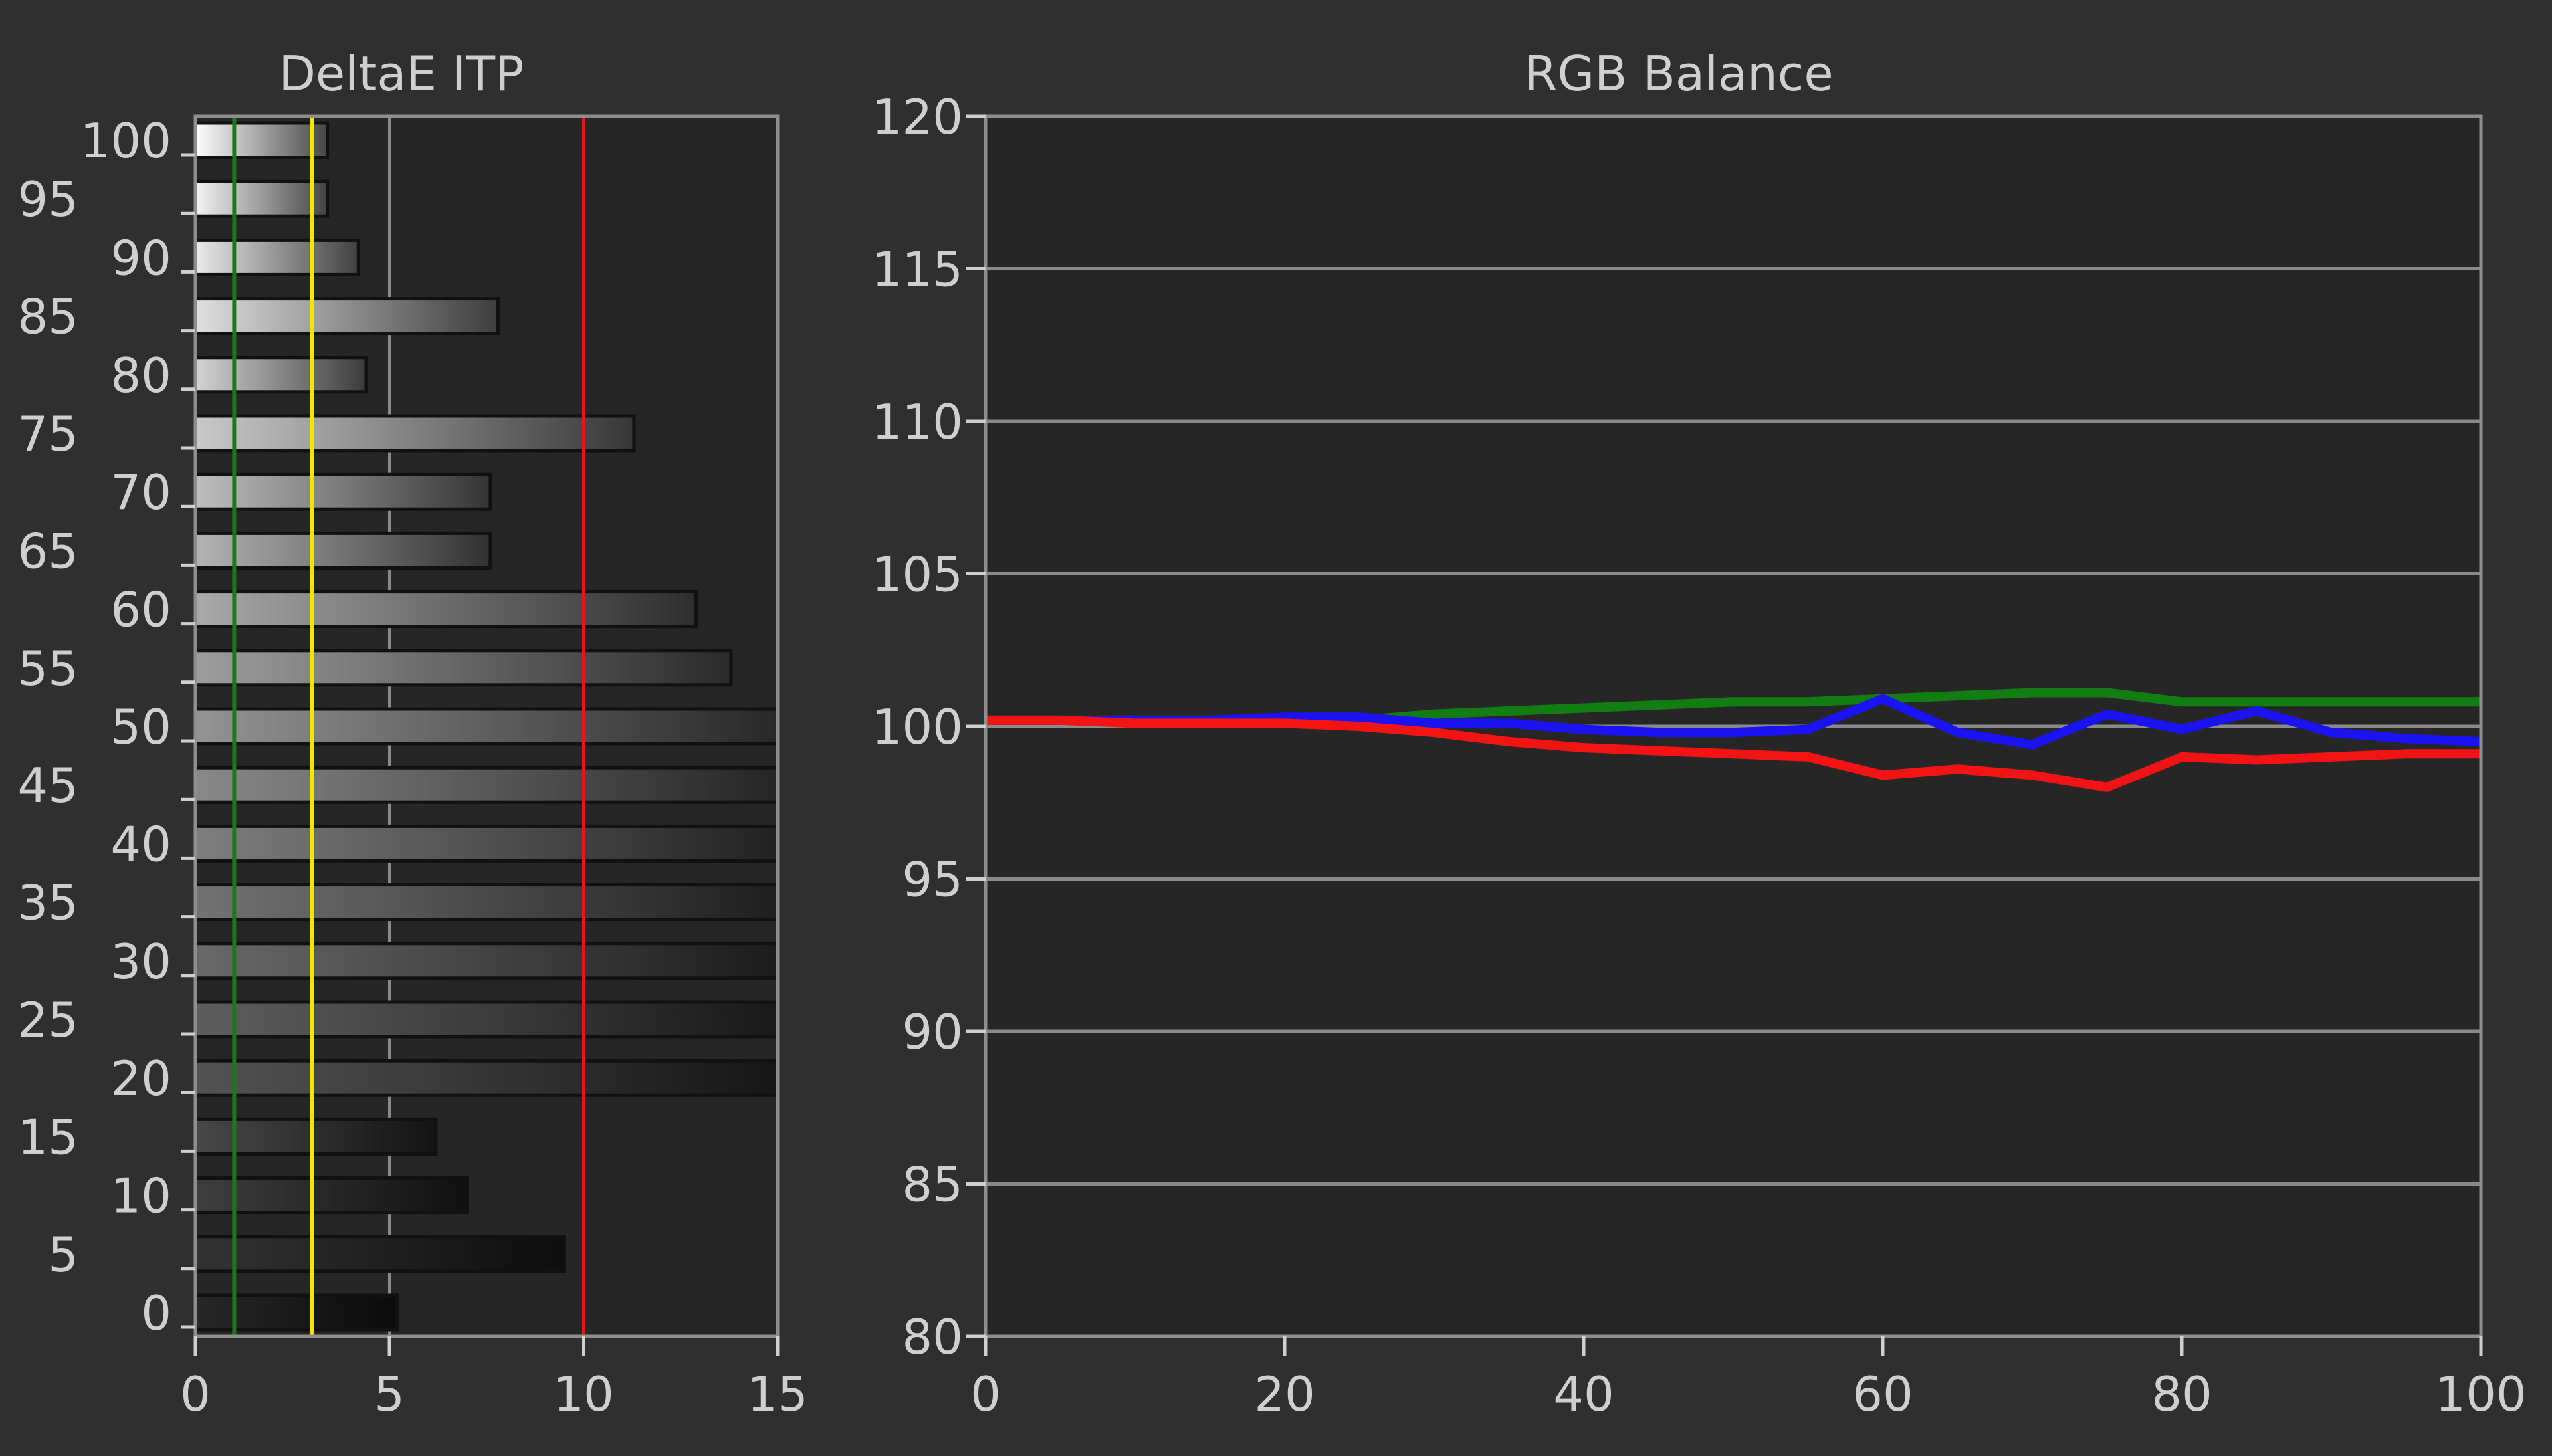 The width and height of the screenshot is (2552, 1456). I want to click on rgb-y-tick-label: 90, so click(933, 1032).